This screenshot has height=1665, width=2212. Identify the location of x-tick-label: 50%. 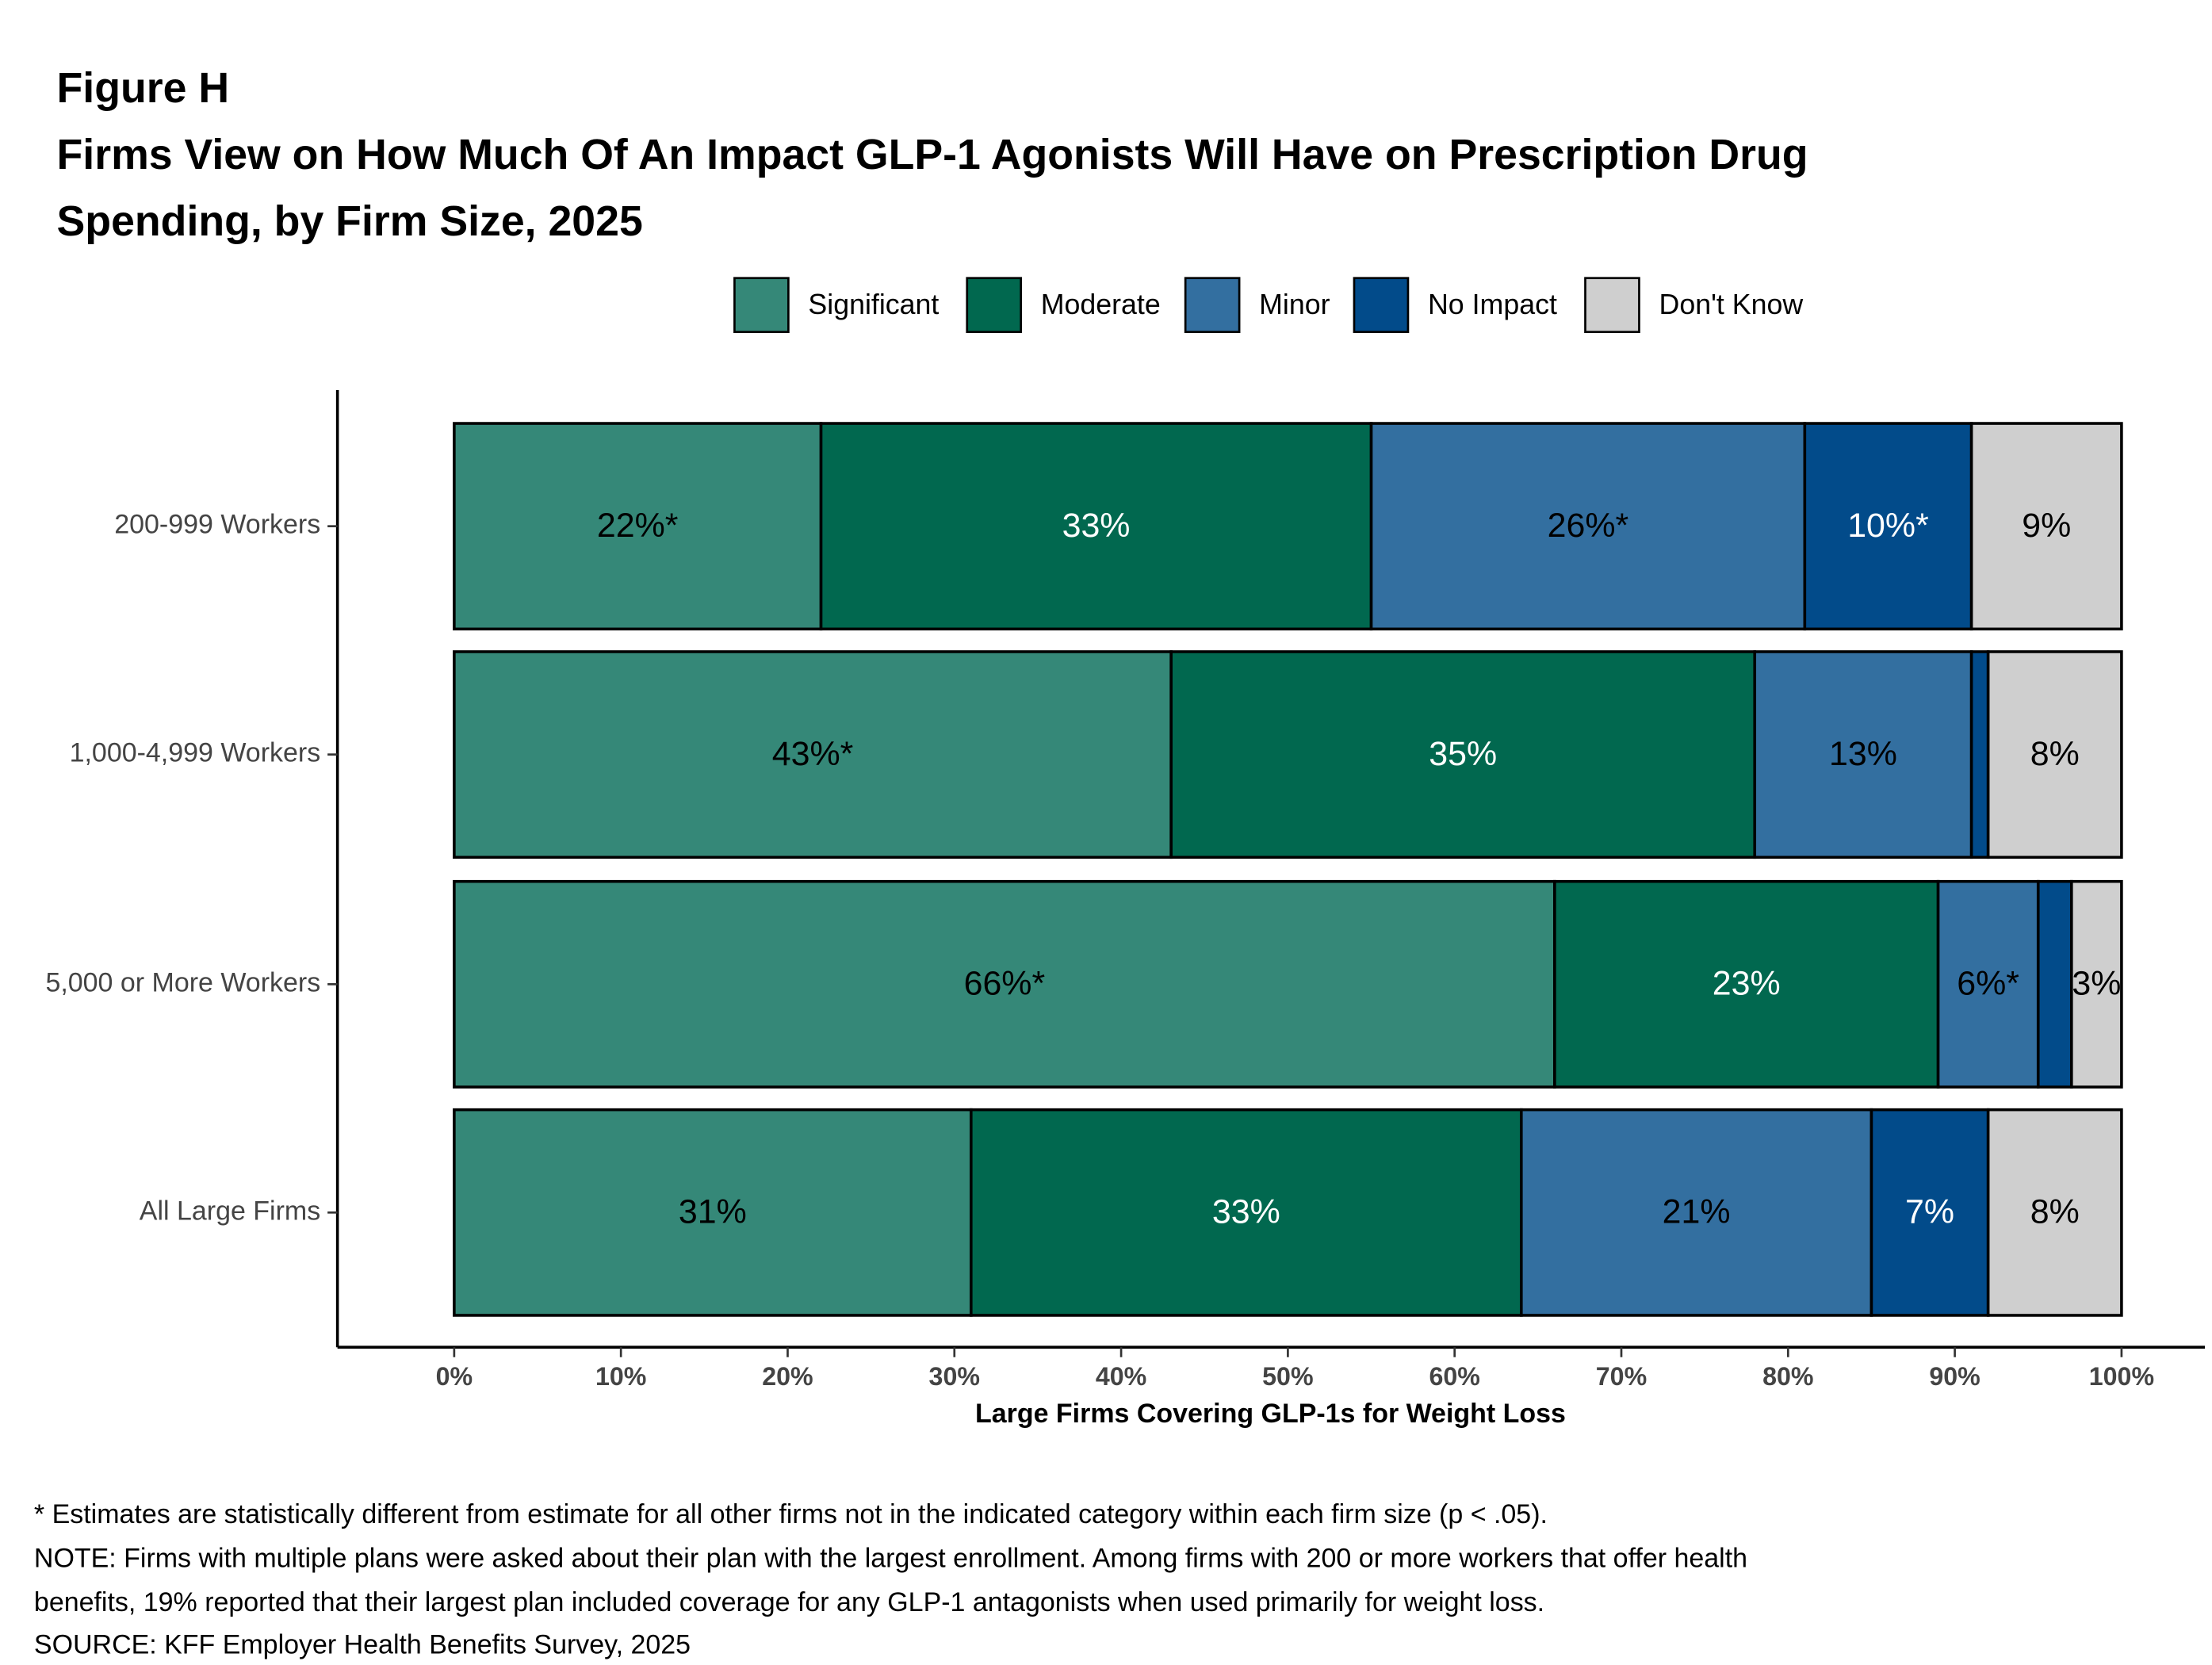
(1287, 1376).